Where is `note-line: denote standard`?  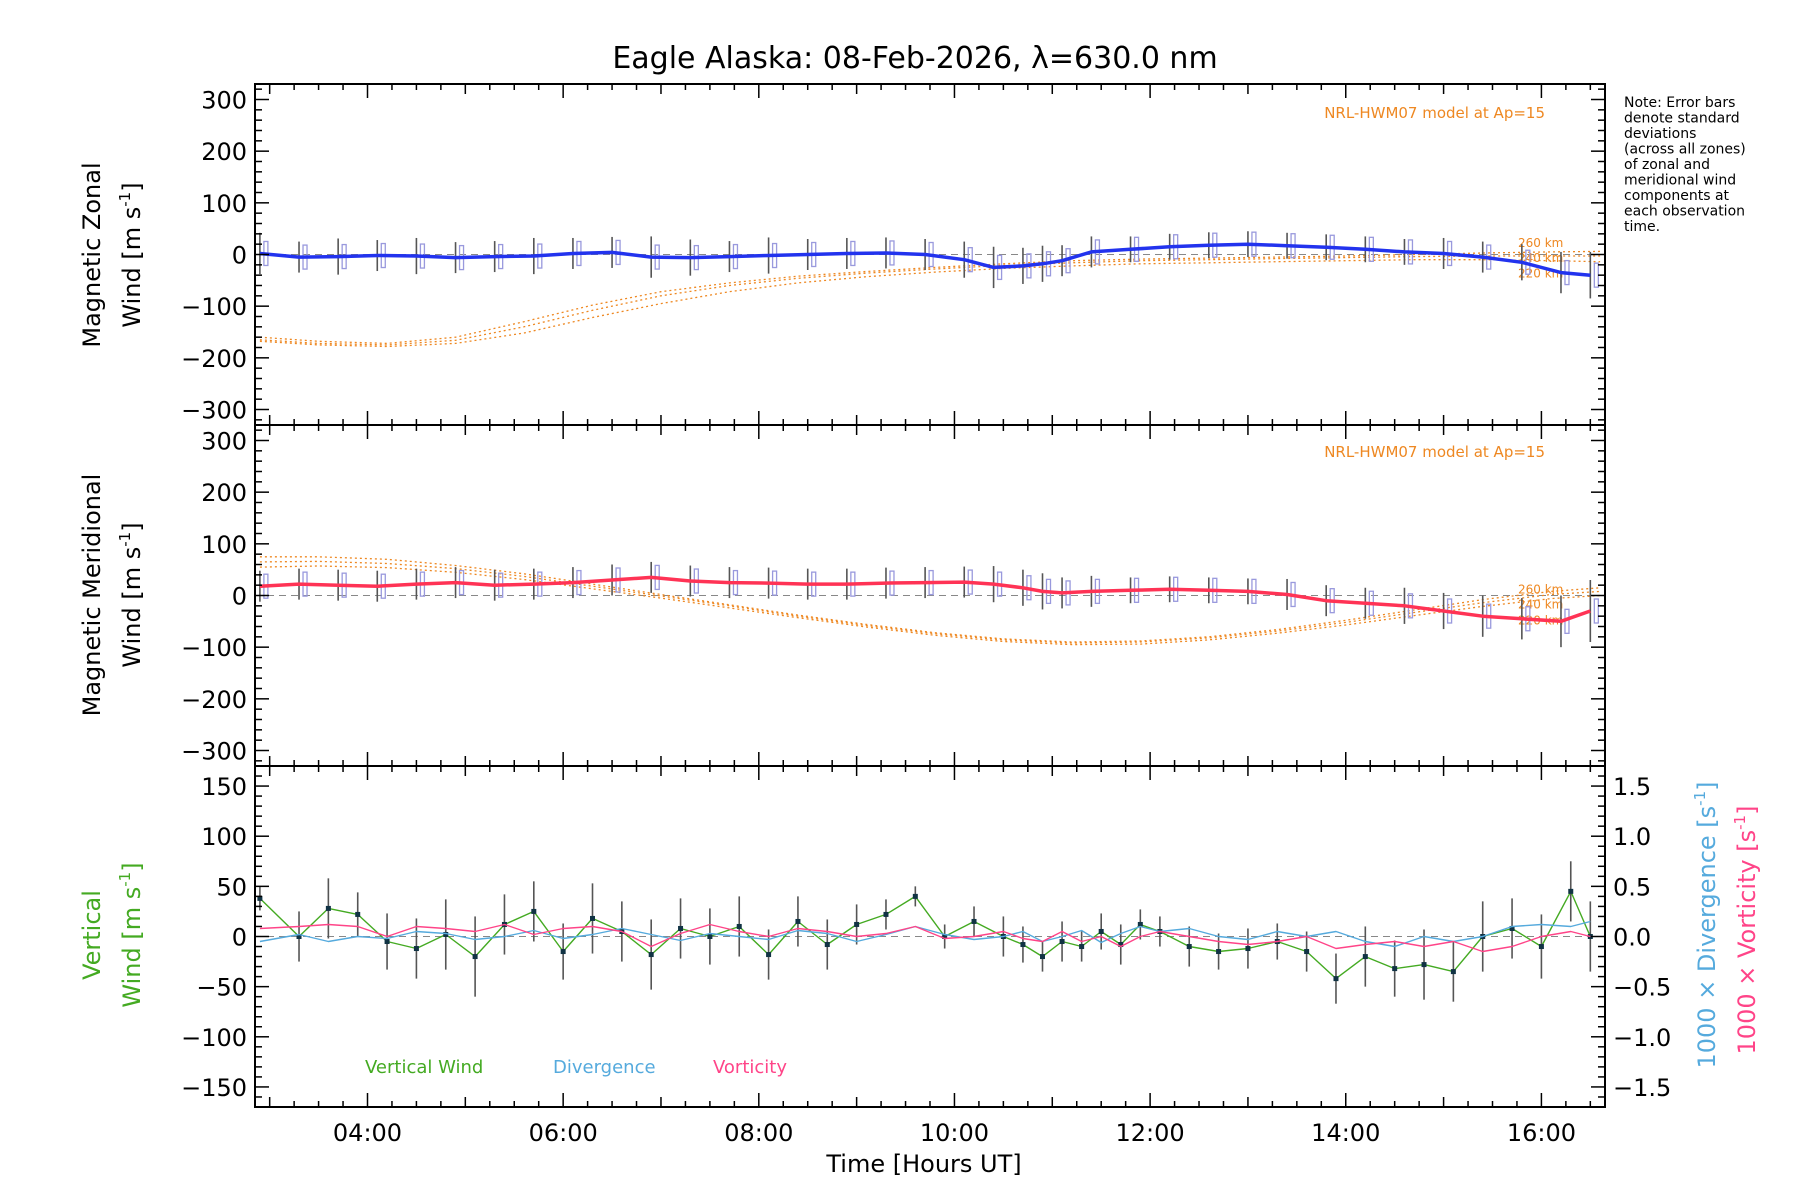 note-line: denote standard is located at coordinates (1682, 119).